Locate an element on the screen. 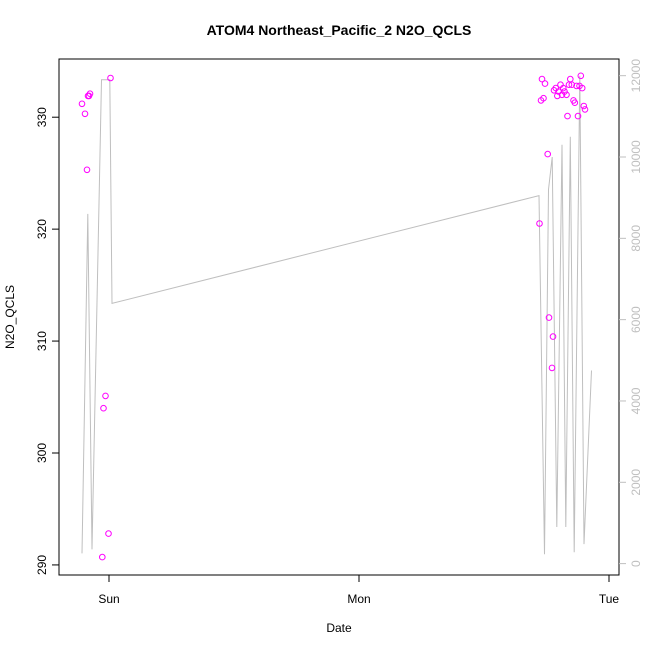 This screenshot has height=650, width=650. y-tick-label-2: 310 is located at coordinates (42, 341).